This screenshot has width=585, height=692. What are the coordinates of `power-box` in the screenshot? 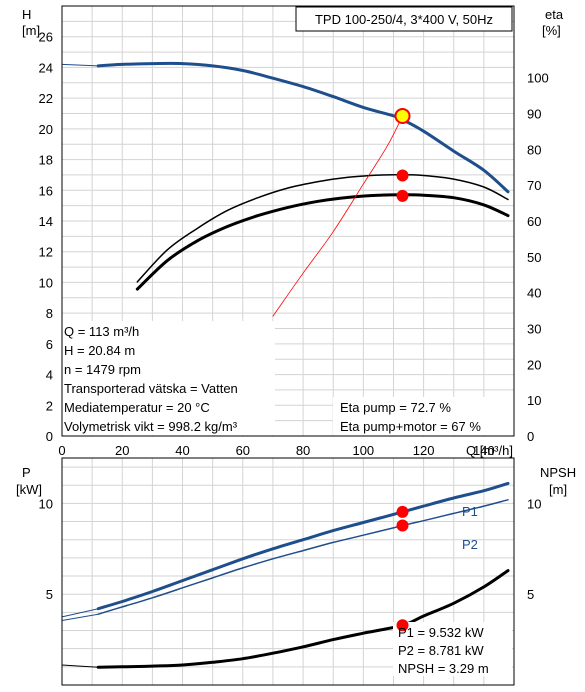 It's located at (452, 649).